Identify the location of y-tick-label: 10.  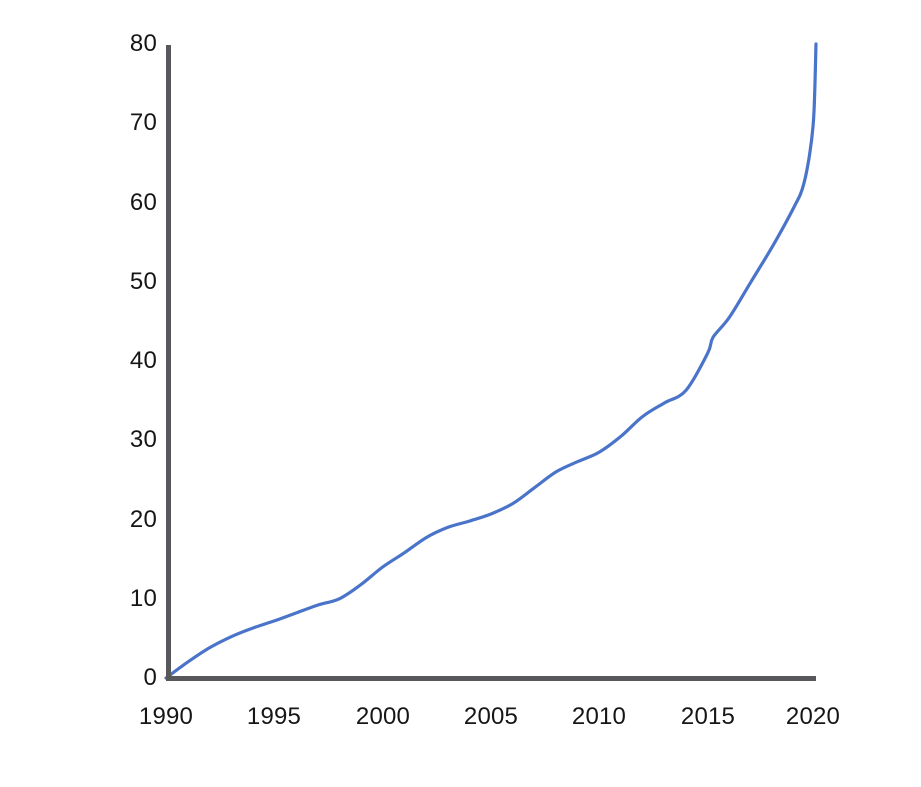
(143, 598).